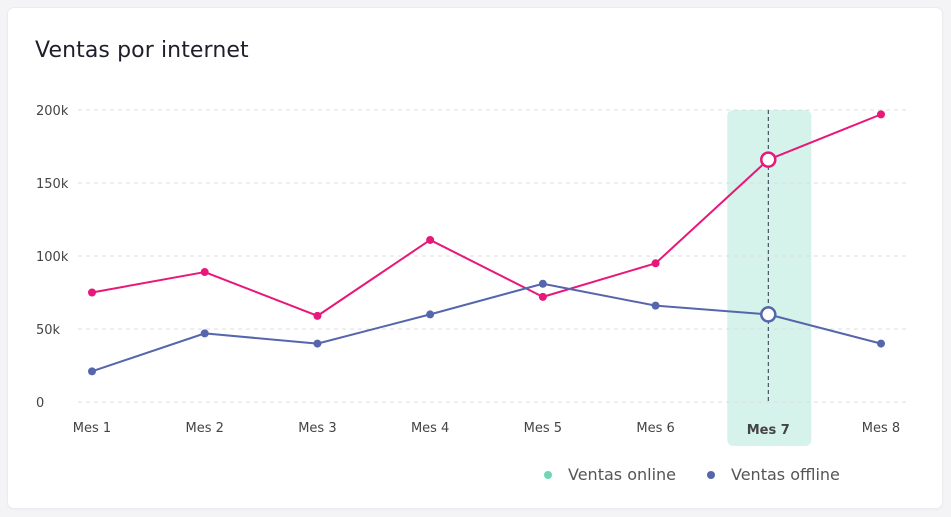 This screenshot has width=951, height=517. What do you see at coordinates (881, 428) in the screenshot?
I see `x-tick-label: Mes 8` at bounding box center [881, 428].